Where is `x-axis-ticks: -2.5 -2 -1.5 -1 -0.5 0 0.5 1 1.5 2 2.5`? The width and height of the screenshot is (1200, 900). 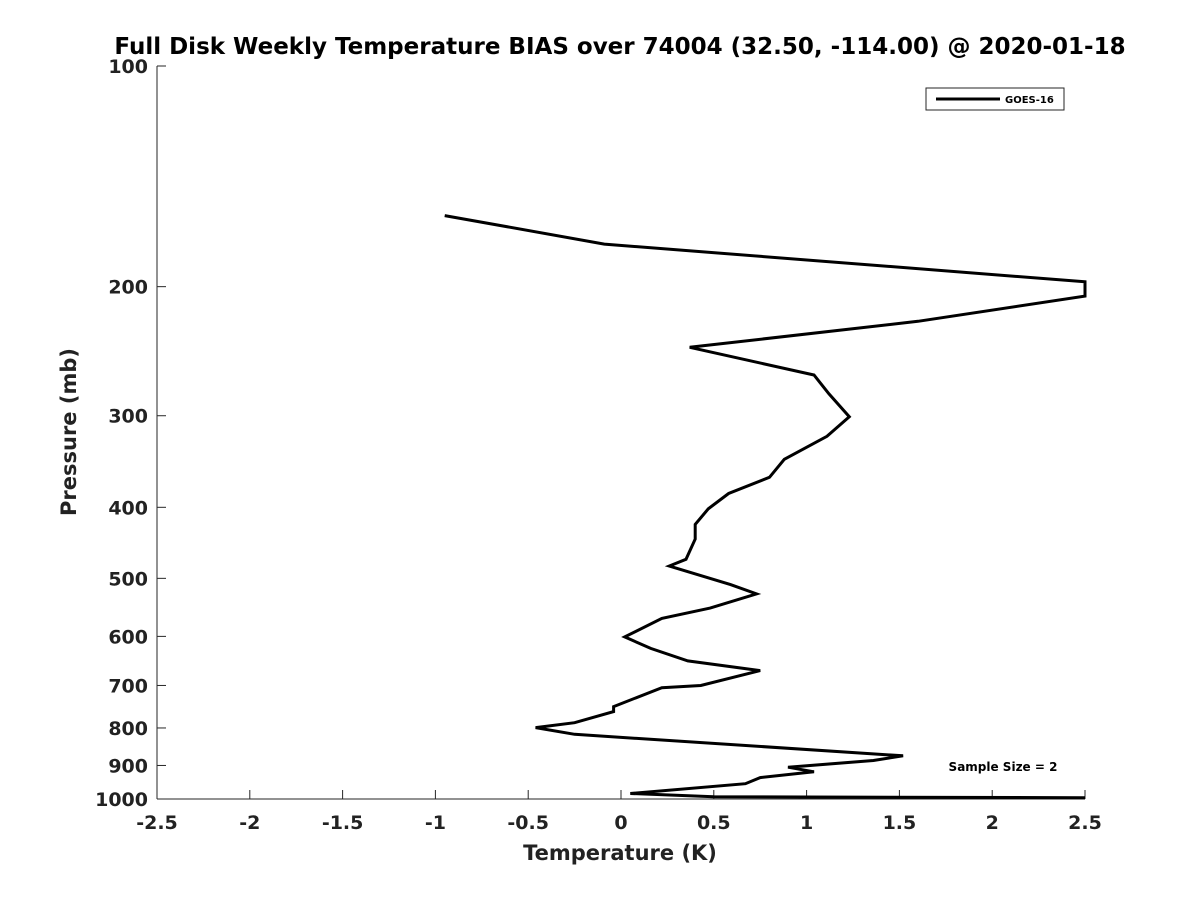 x-axis-ticks: -2.5 -2 -1.5 -1 -0.5 0 0.5 1 1.5 2 2.5 is located at coordinates (619, 812).